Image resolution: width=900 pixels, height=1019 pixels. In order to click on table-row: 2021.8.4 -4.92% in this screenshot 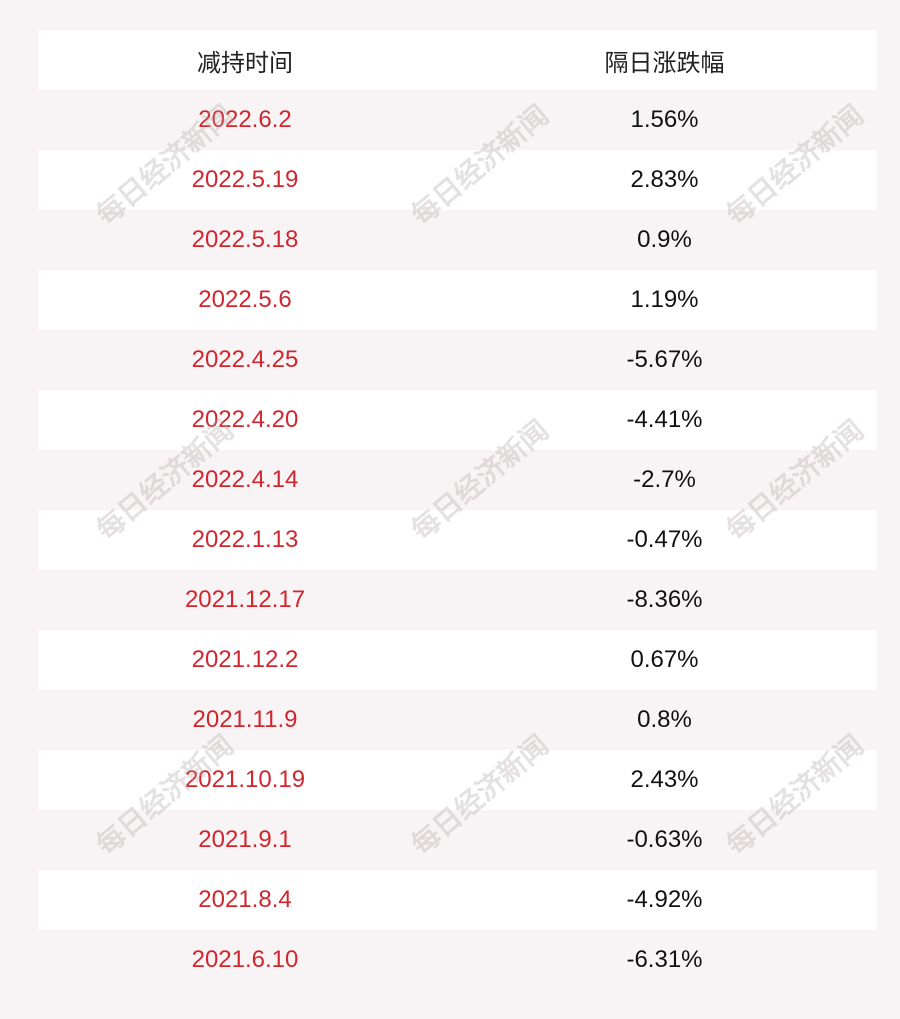, I will do `click(457, 900)`.